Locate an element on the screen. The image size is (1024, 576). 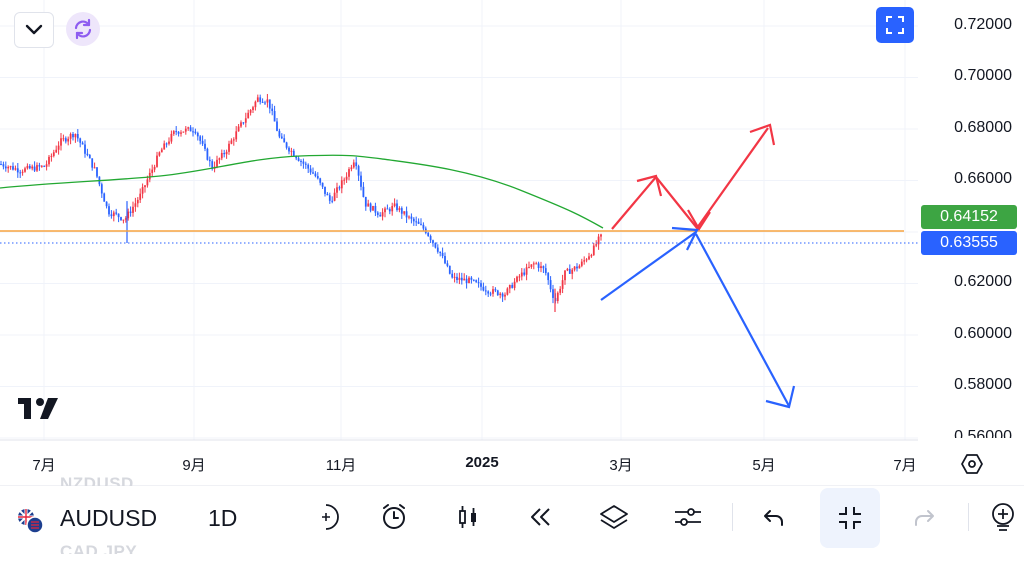
replay-icon is located at coordinates (540, 517).